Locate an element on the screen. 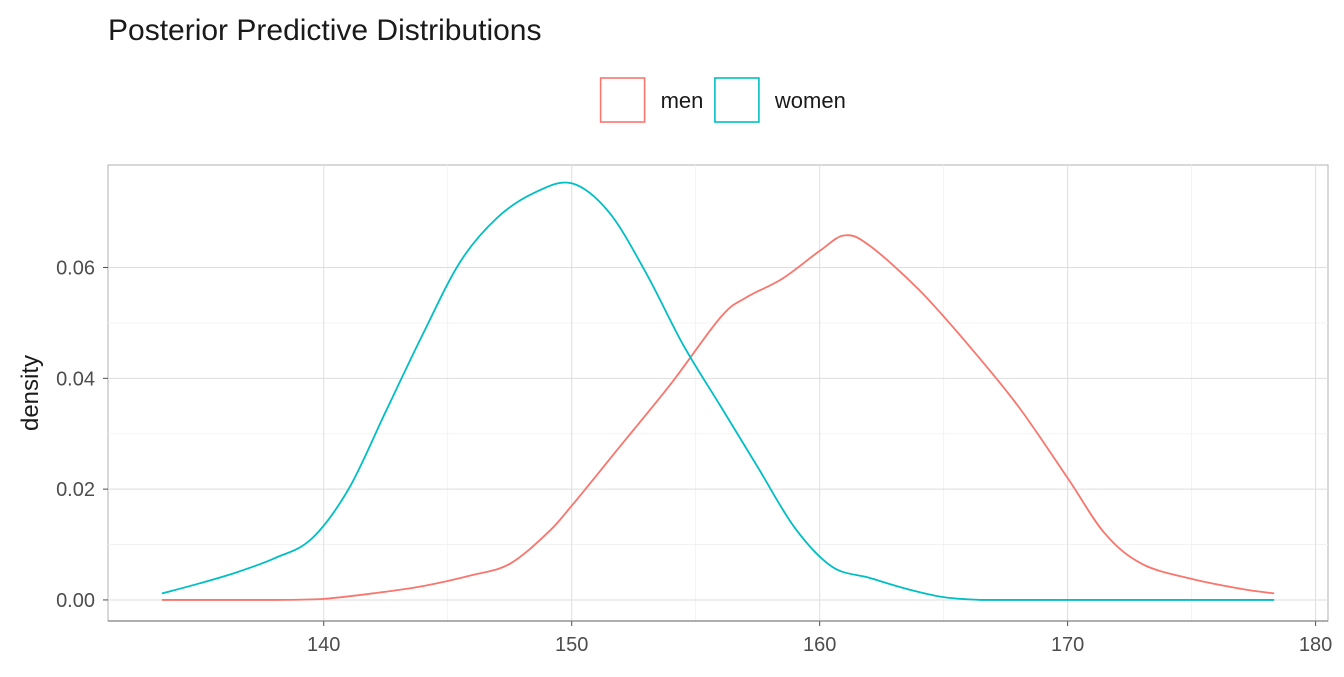 The width and height of the screenshot is (1344, 677). chart-title: Posterior Predictive Distributions is located at coordinates (325, 30).